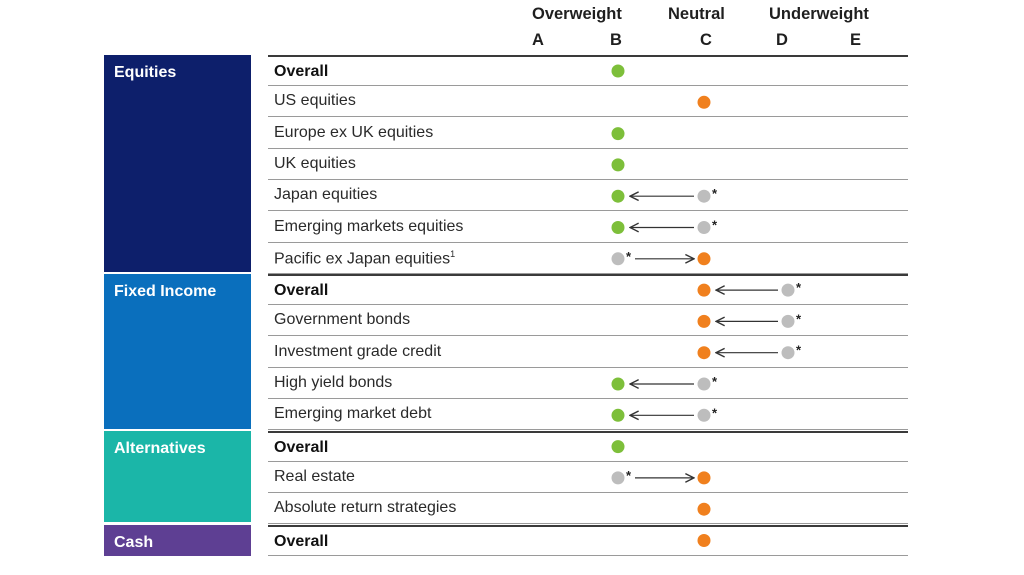 The image size is (1024, 575). Describe the element at coordinates (588, 227) in the screenshot. I see `table-row: Emerging markets equities` at that location.